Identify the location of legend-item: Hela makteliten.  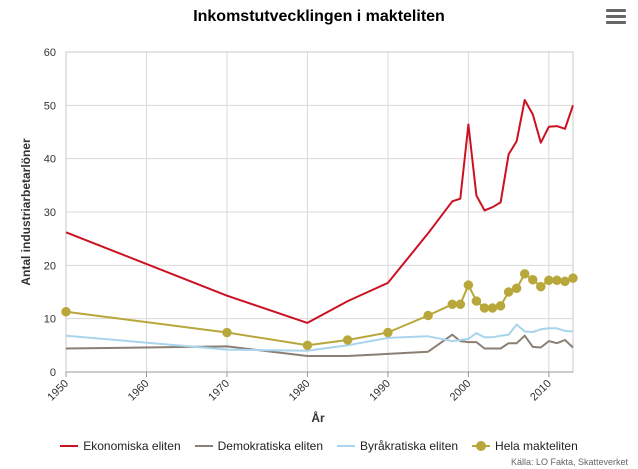
(525, 446).